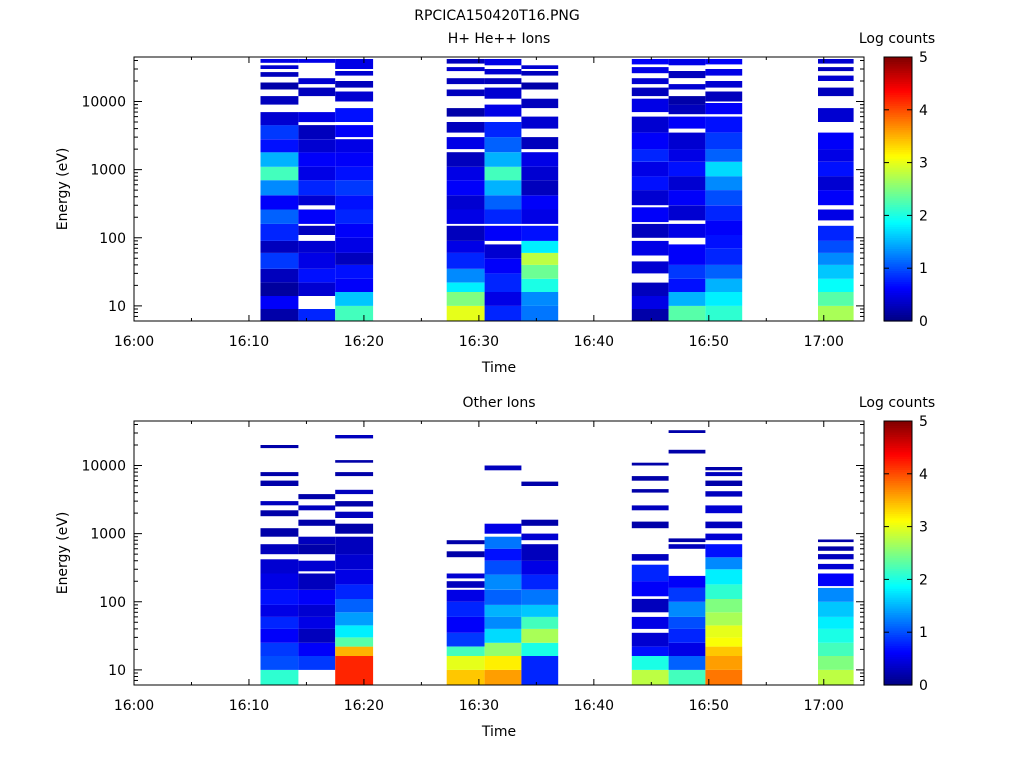 The width and height of the screenshot is (1024, 768). Describe the element at coordinates (594, 342) in the screenshot. I see `x-tick-label: 16:40` at that location.